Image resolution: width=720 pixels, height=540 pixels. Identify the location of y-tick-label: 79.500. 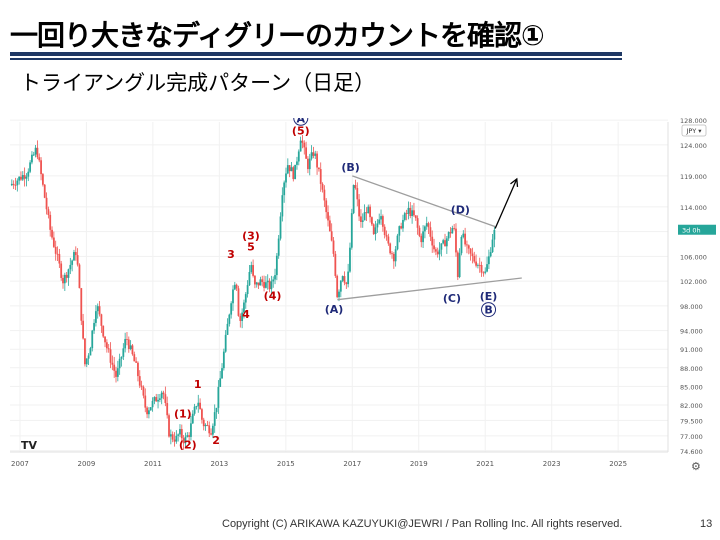
(691, 421).